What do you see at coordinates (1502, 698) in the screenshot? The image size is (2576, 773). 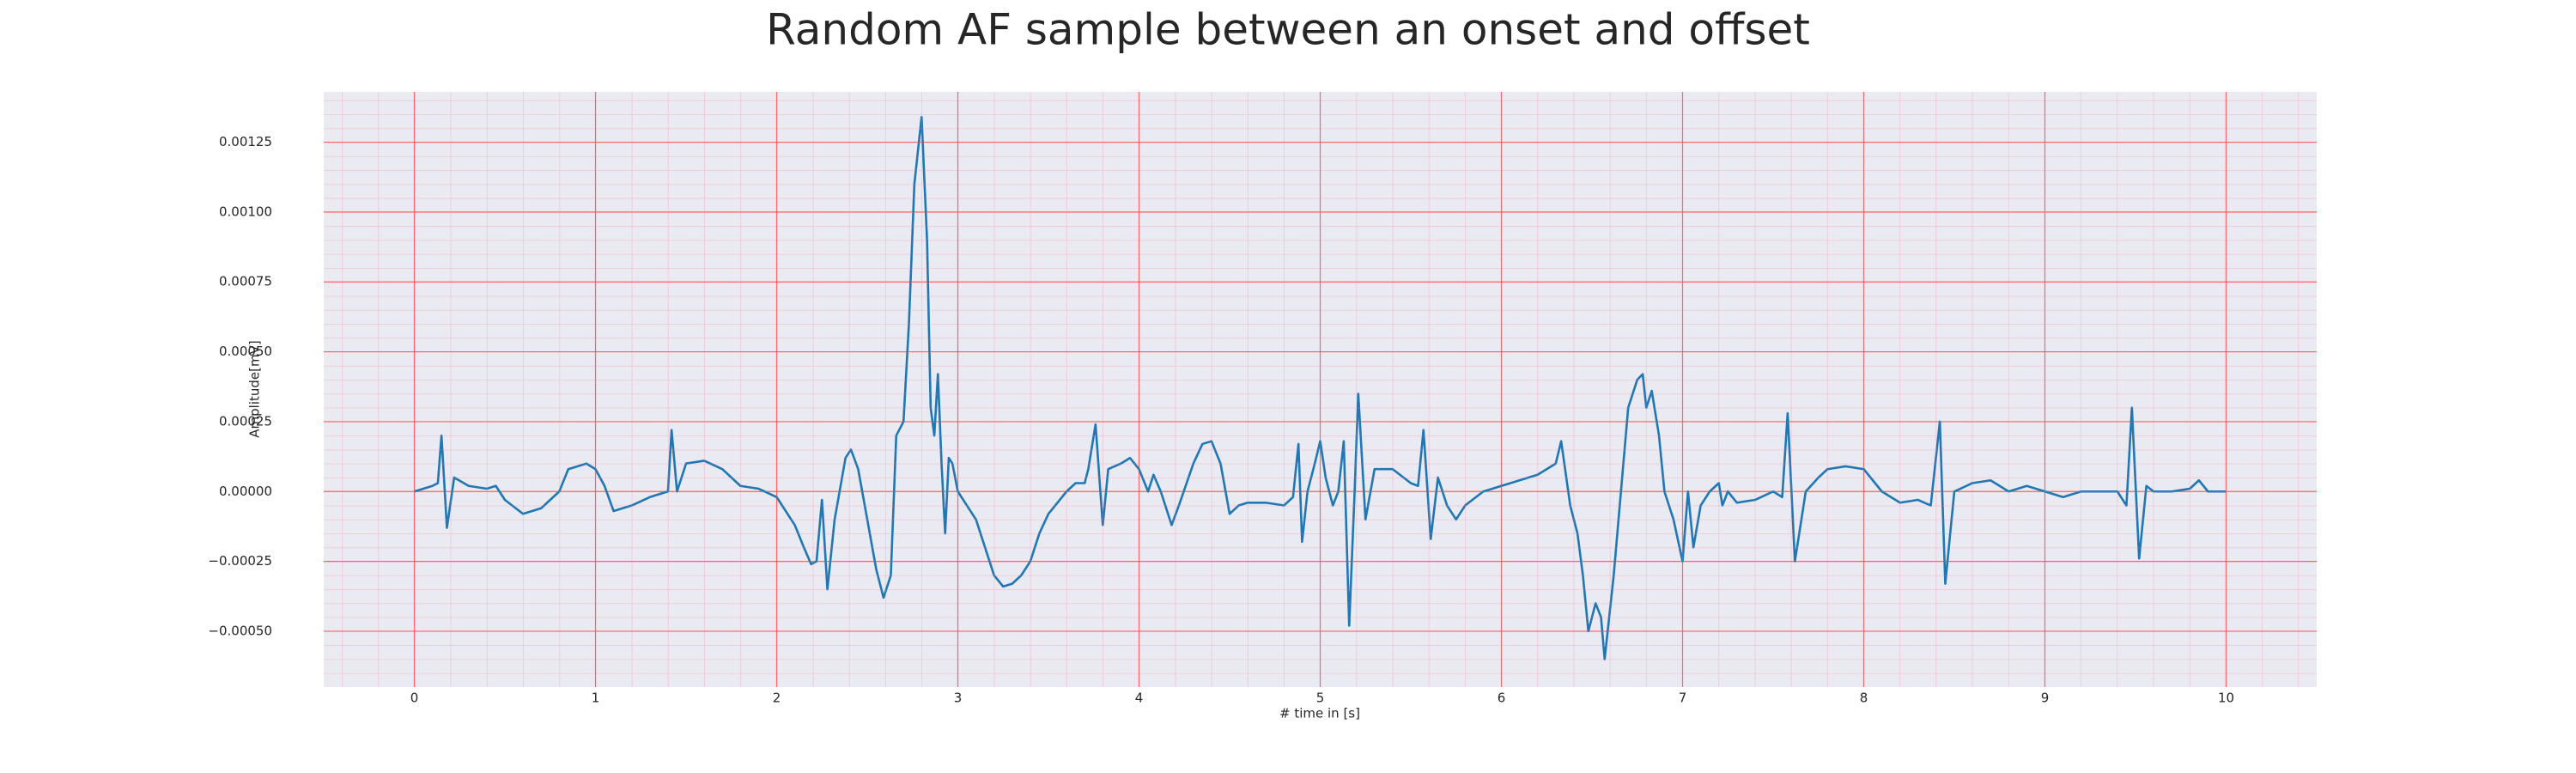 I see `x-tick-label: 6` at bounding box center [1502, 698].